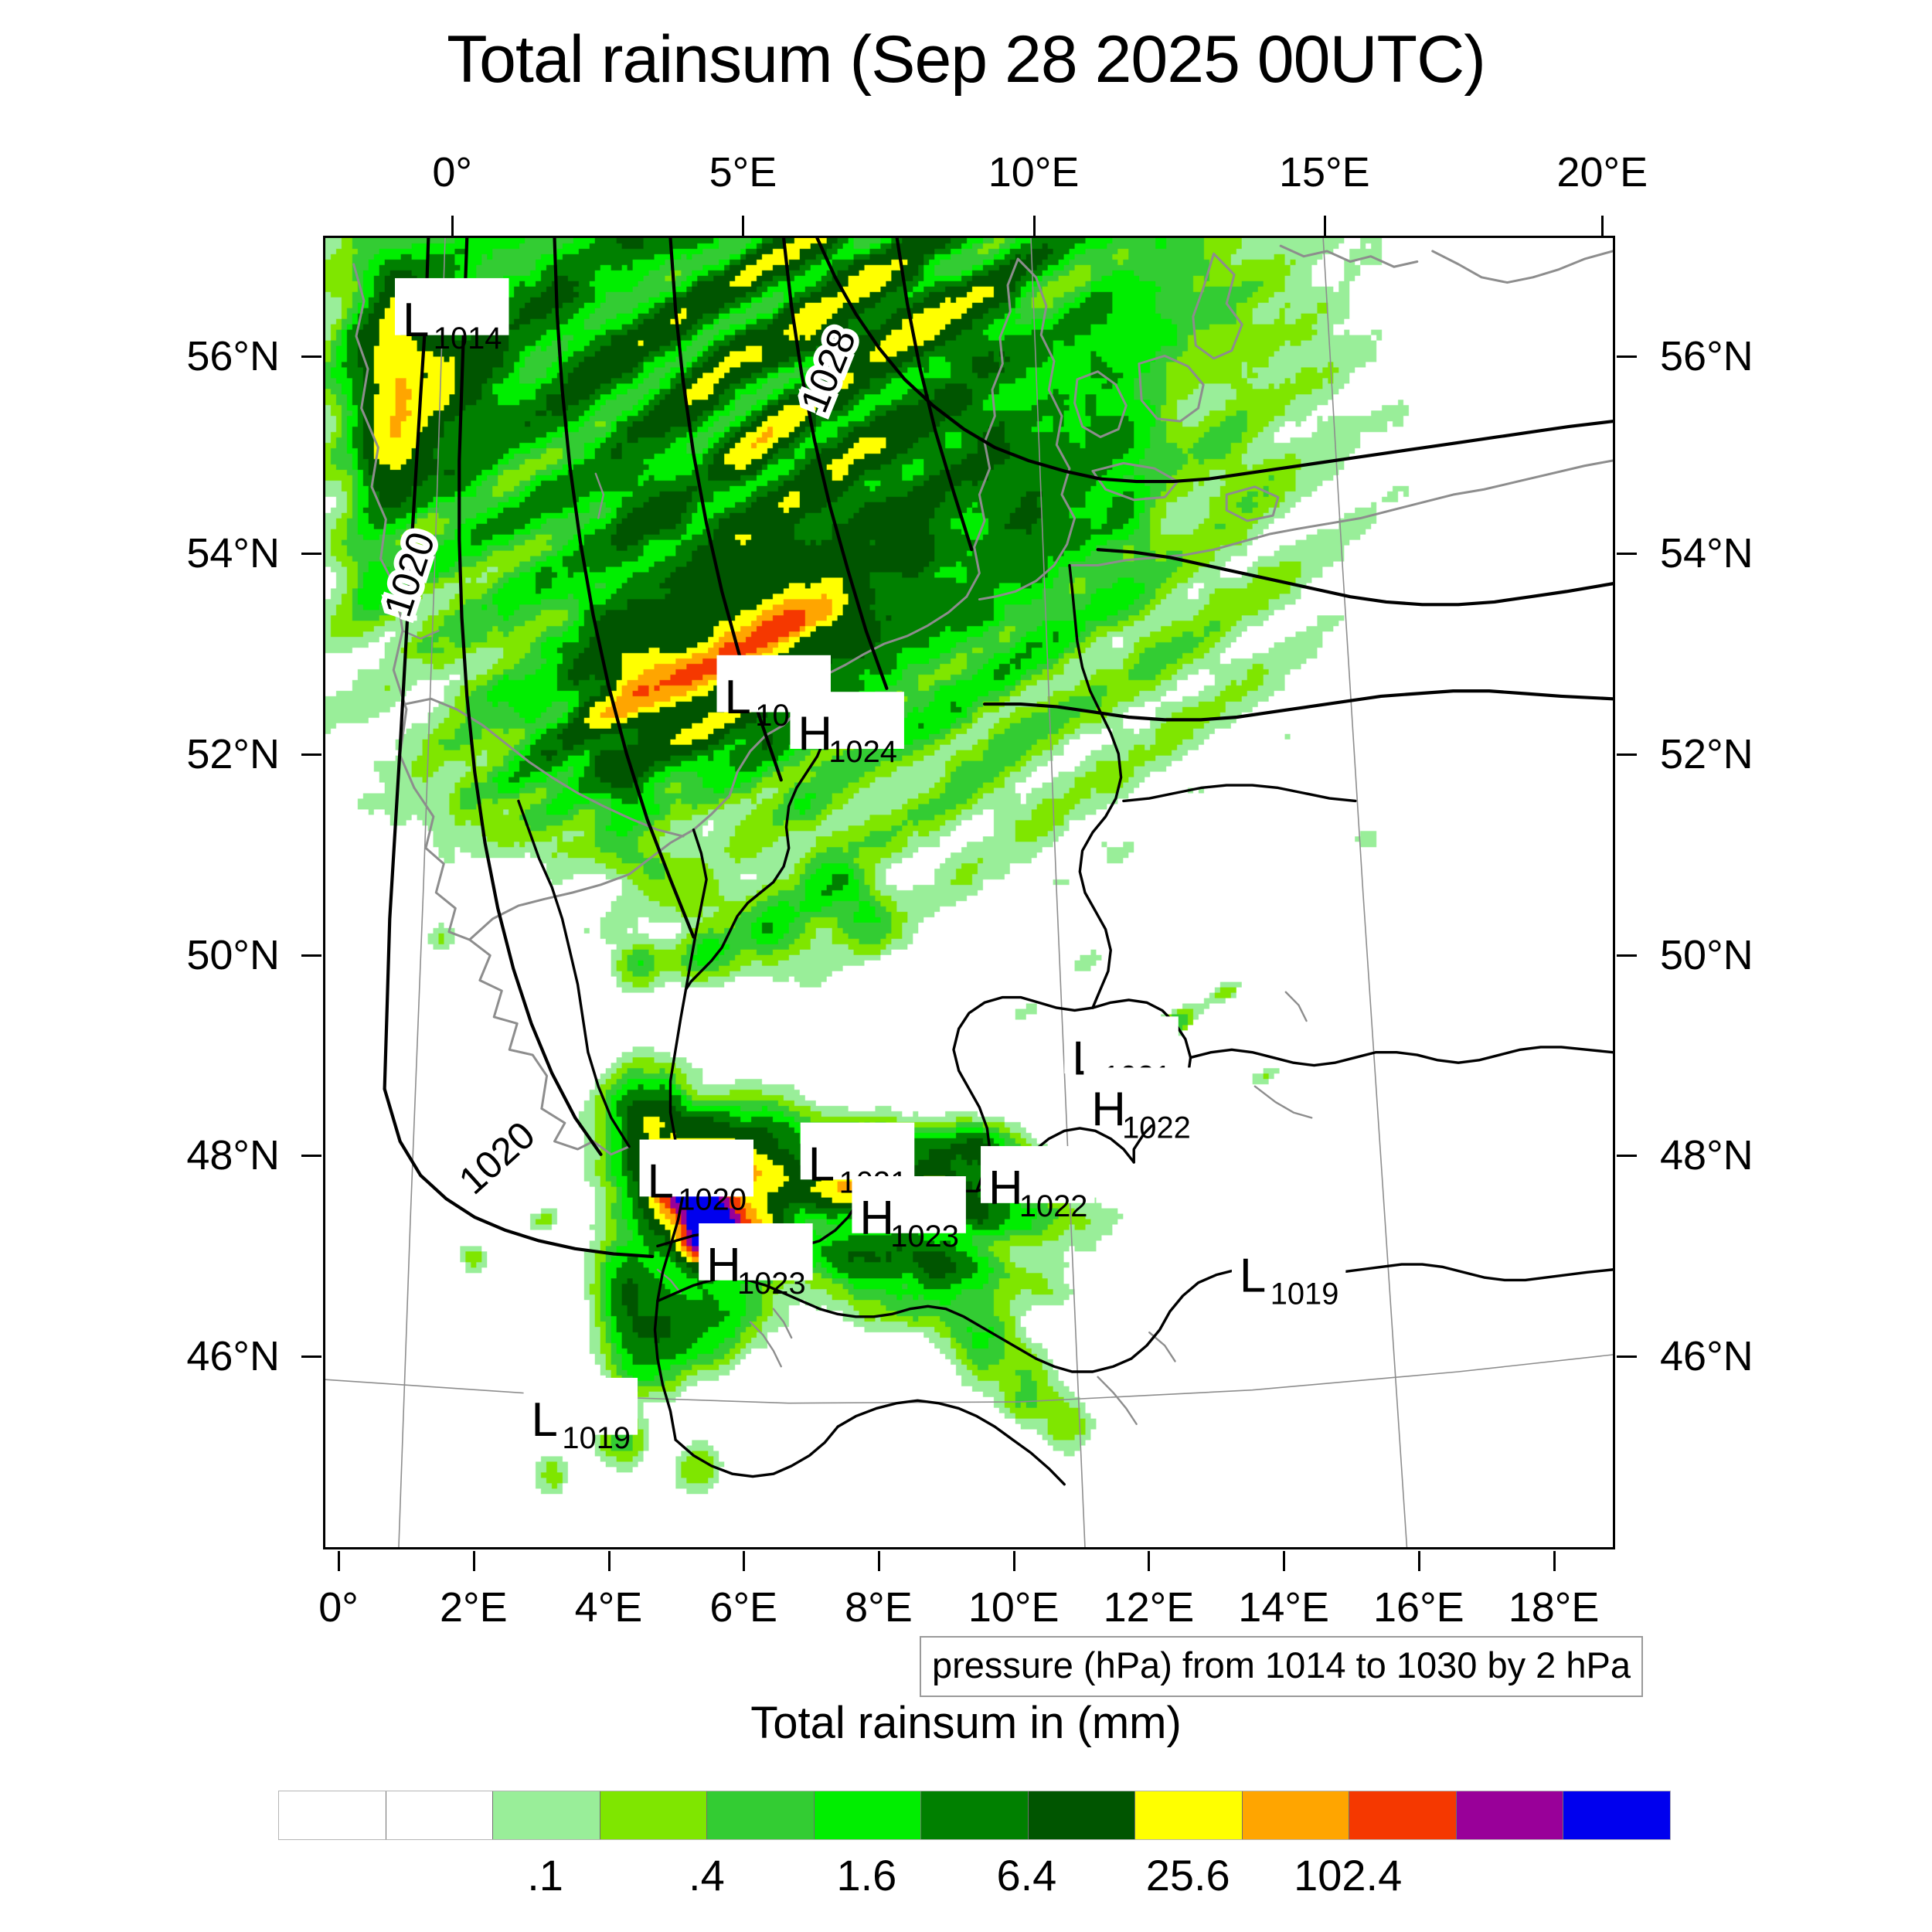 This screenshot has height=1932, width=1932. I want to click on colorbar-tick-5: 102.4, so click(1348, 1875).